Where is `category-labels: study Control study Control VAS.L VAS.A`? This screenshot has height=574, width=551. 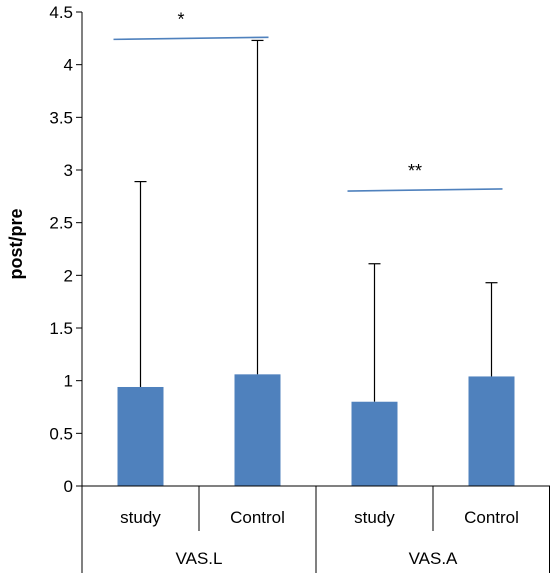
category-labels: study Control study Control VAS.L VAS.A is located at coordinates (319, 538).